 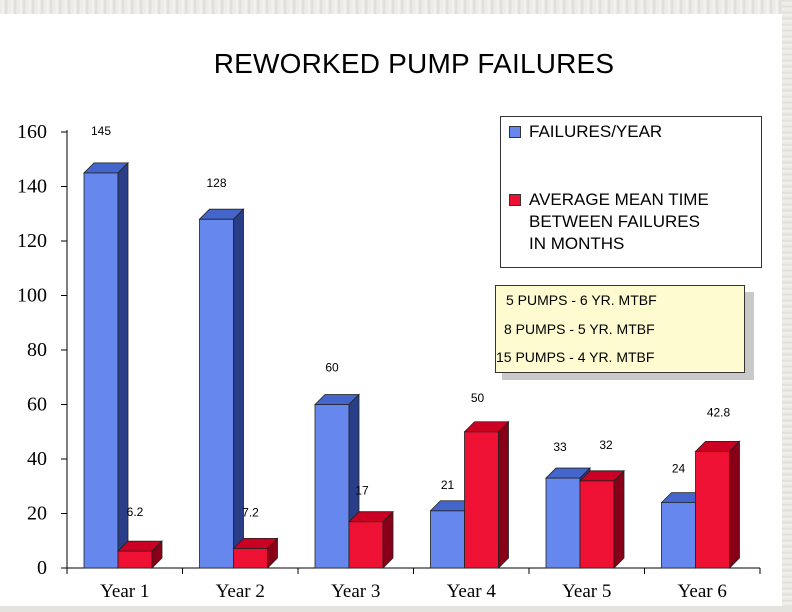 I want to click on note-line-2: 8 PUMPS - 5 YR. MTBF, so click(x=579, y=329).